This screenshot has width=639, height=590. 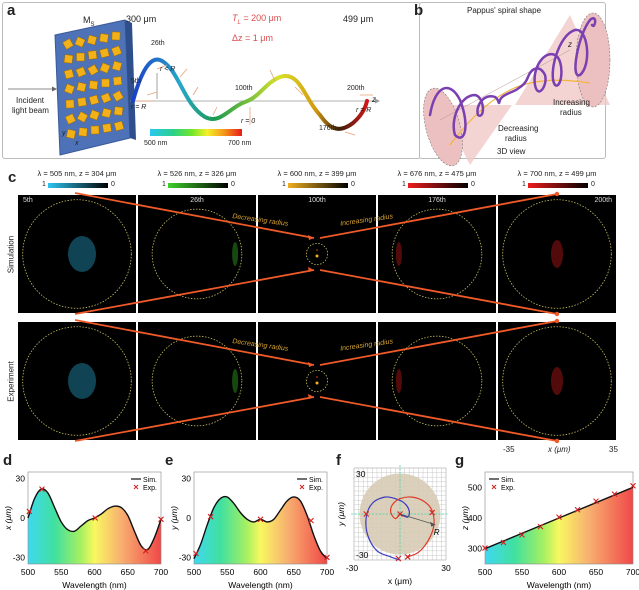 What do you see at coordinates (302, 487) in the screenshot?
I see `legend-exp-swatch` at bounding box center [302, 487].